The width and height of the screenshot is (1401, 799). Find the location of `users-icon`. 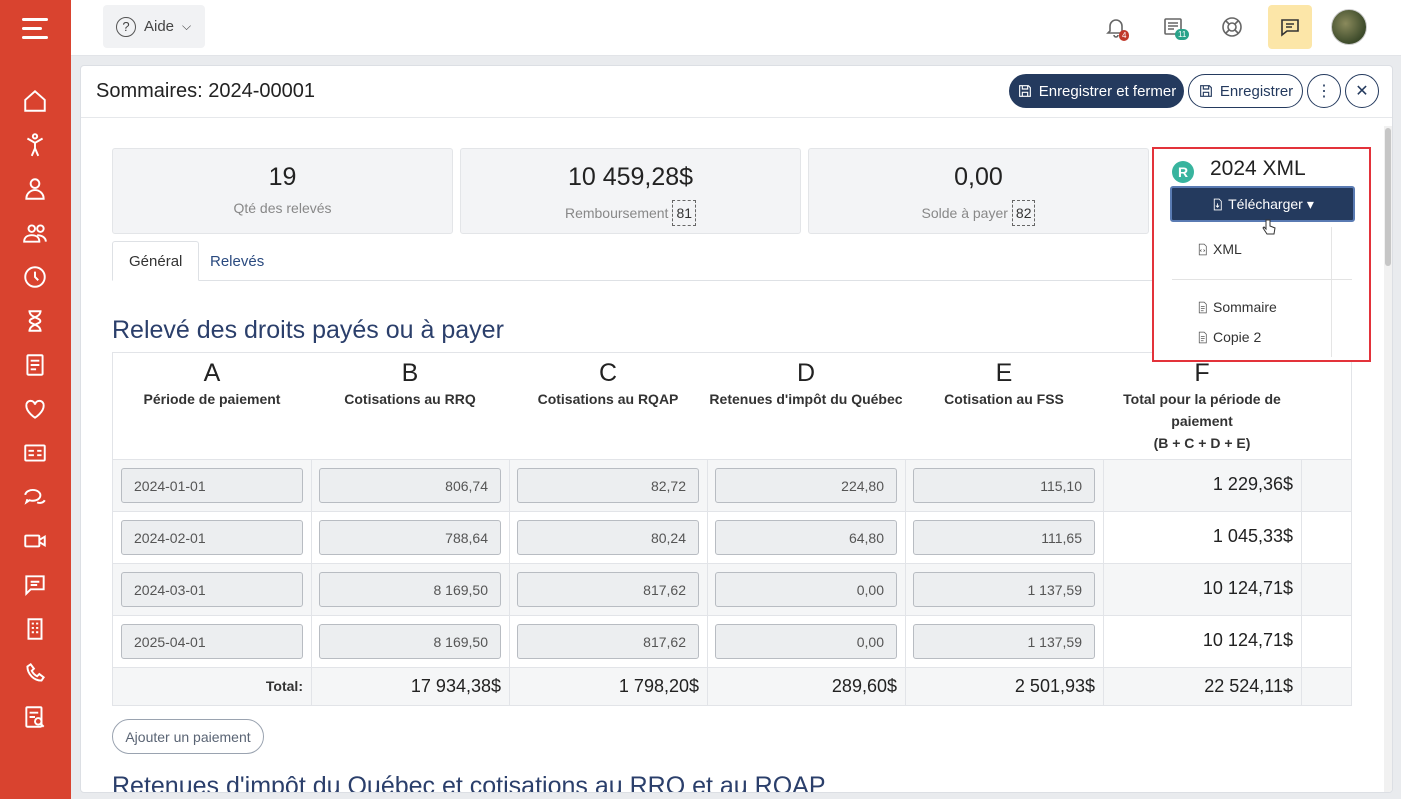

users-icon is located at coordinates (35, 233).